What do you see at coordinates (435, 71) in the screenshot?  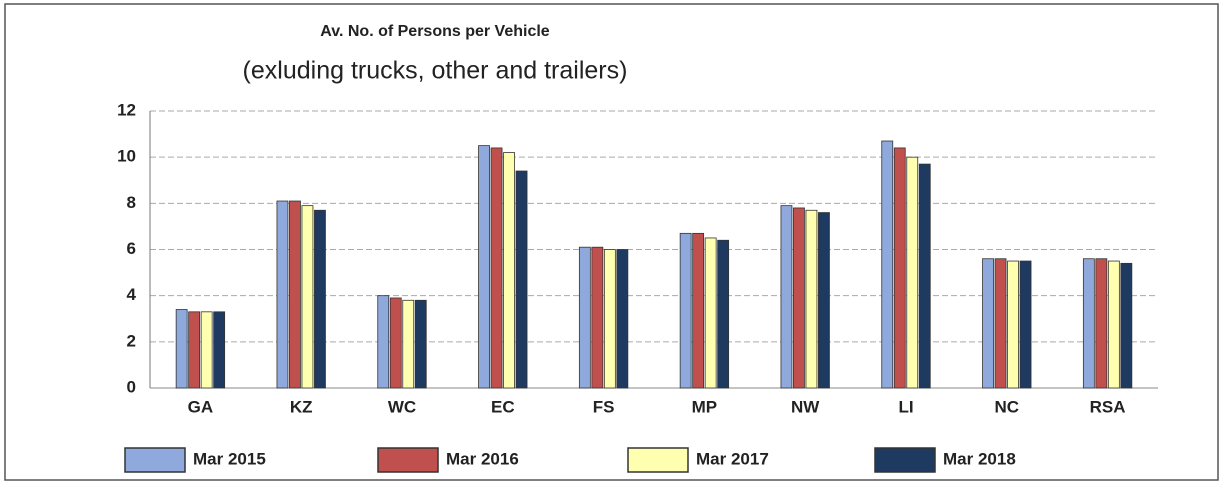 I see `chart-subtitle: (exluding trucks, other and trailers)` at bounding box center [435, 71].